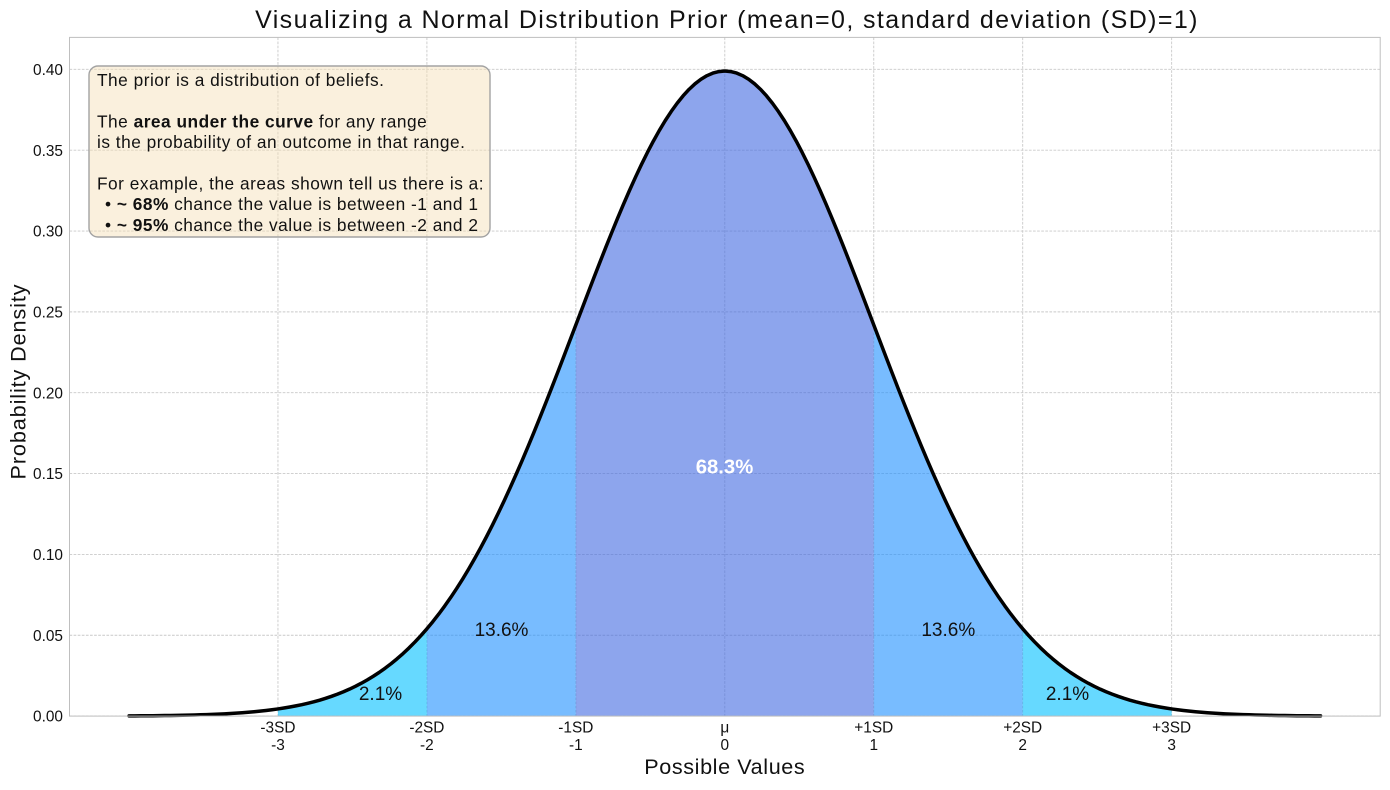 The height and width of the screenshot is (790, 1390). I want to click on svg-text: +2SD, so click(1022, 727).